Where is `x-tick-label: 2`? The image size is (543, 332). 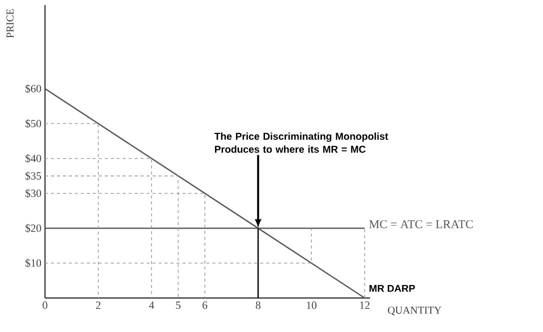 x-tick-label: 2 is located at coordinates (98, 305).